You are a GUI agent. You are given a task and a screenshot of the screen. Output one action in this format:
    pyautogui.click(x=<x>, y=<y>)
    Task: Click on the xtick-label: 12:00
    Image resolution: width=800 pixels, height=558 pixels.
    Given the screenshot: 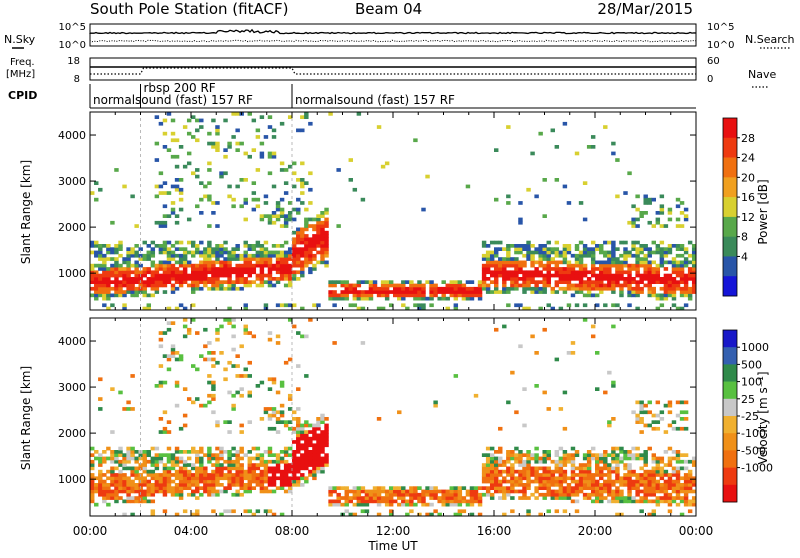 What is the action you would take?
    pyautogui.click(x=393, y=531)
    